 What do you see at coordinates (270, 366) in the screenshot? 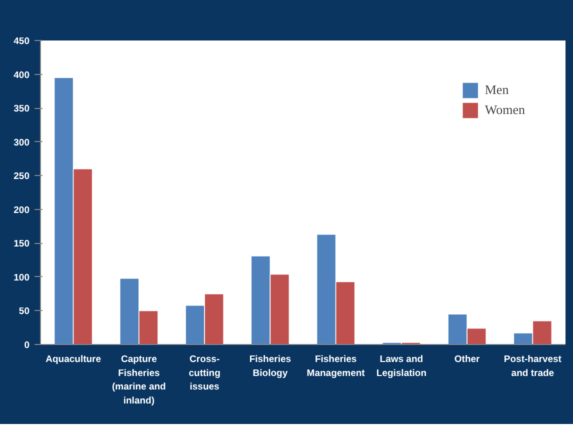
I see `x-tick-label: Fisheries Biology` at bounding box center [270, 366].